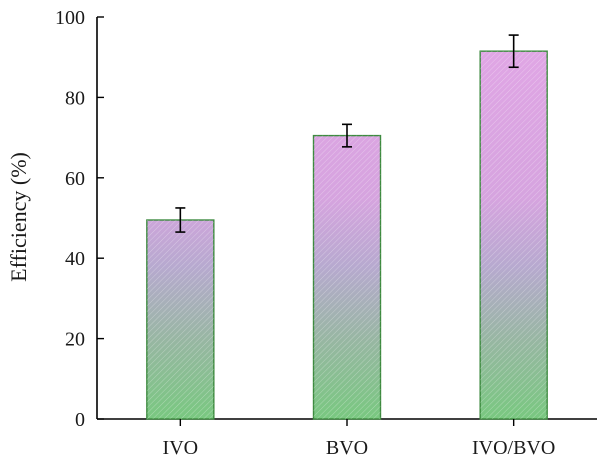  I want to click on y-tick-label: 40, so click(75, 259).